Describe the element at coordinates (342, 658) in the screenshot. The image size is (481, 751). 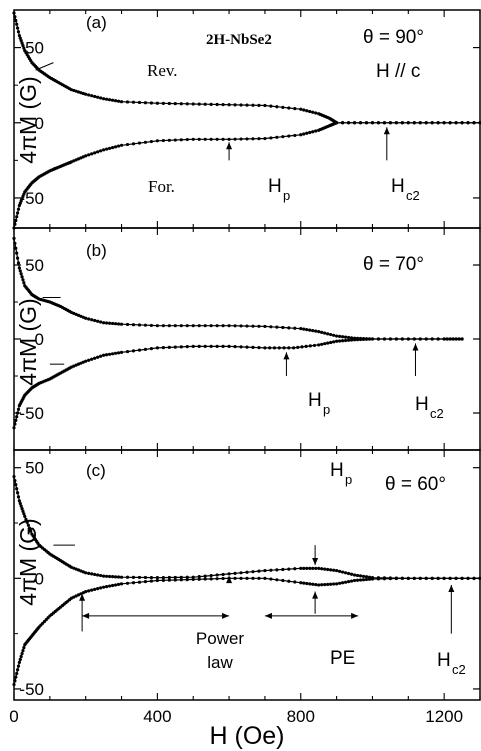
I see `pe-label: PE` at that location.